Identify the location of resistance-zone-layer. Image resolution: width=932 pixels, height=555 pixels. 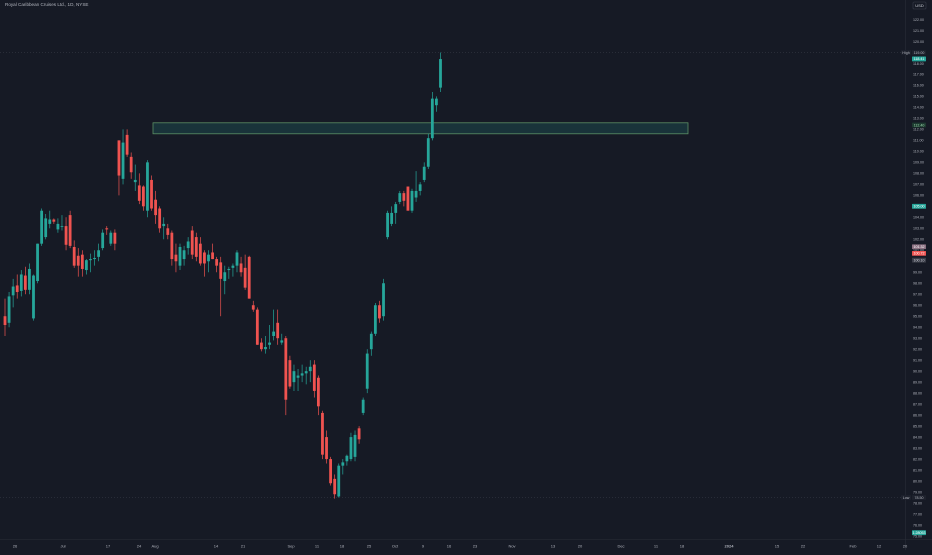
(420, 128).